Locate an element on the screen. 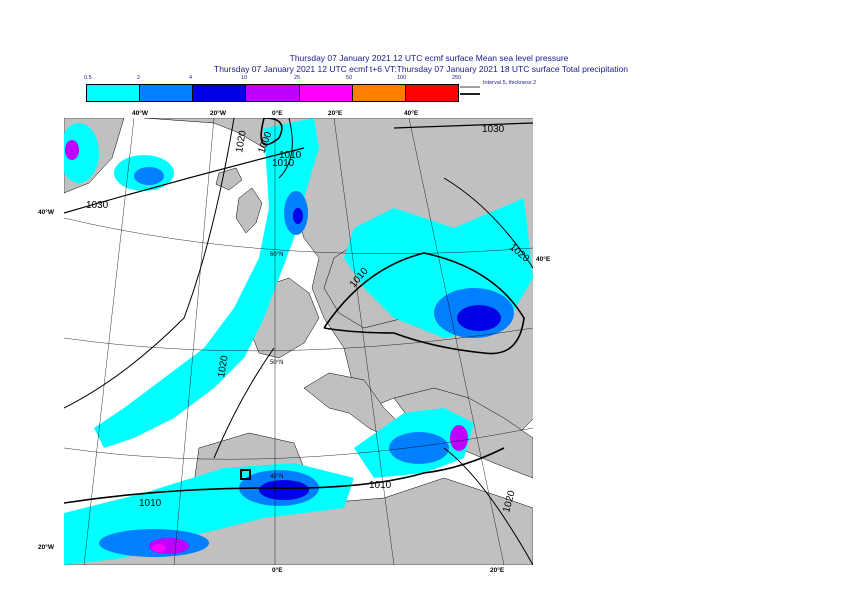  legend-label: 50 is located at coordinates (349, 78).